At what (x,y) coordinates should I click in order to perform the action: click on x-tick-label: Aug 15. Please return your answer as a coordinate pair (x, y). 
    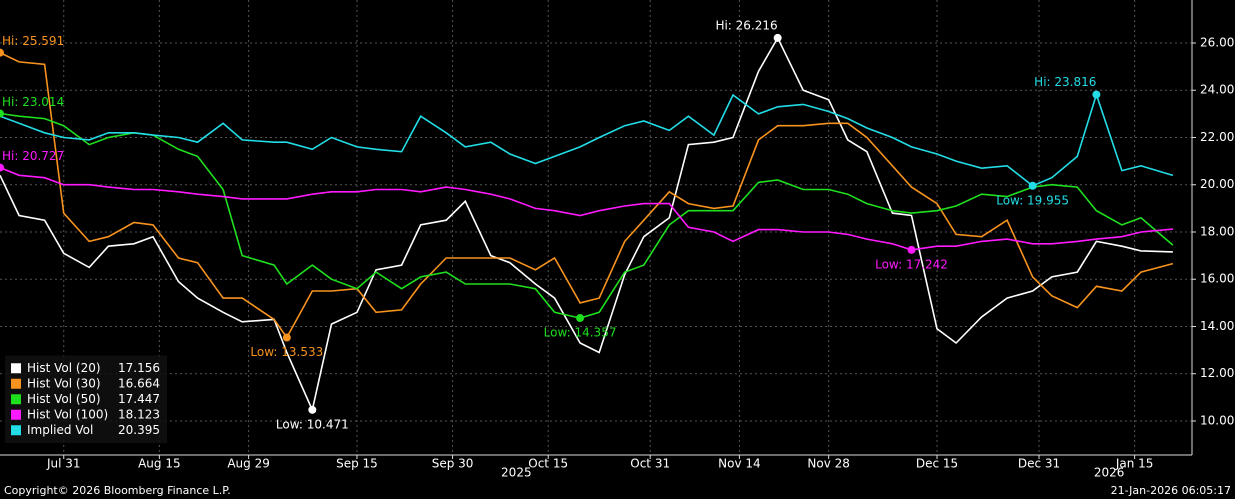
    Looking at the image, I should click on (159, 464).